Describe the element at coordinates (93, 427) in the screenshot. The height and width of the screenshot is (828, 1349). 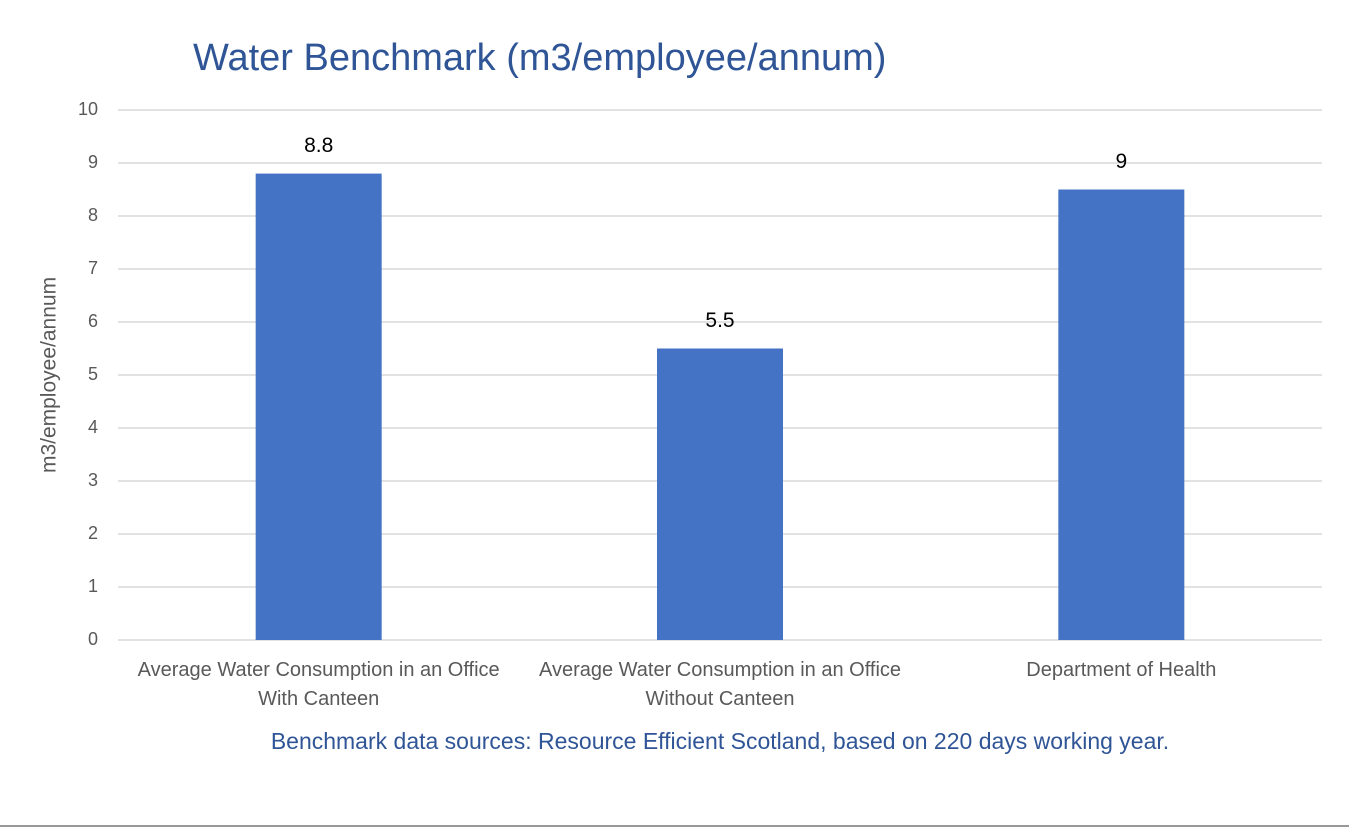
I see `y-tick-label: 4` at that location.